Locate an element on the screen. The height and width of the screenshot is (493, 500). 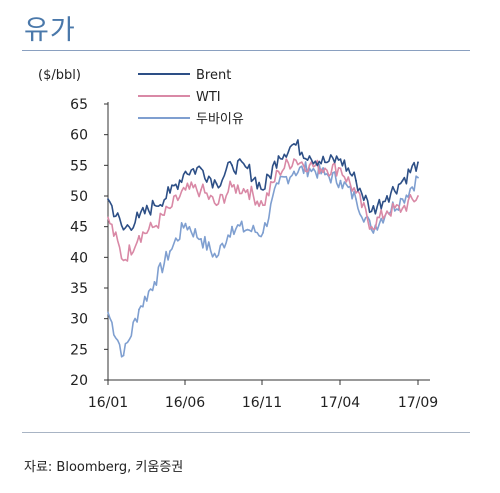
x-tick-label: 16/11 is located at coordinates (262, 403).